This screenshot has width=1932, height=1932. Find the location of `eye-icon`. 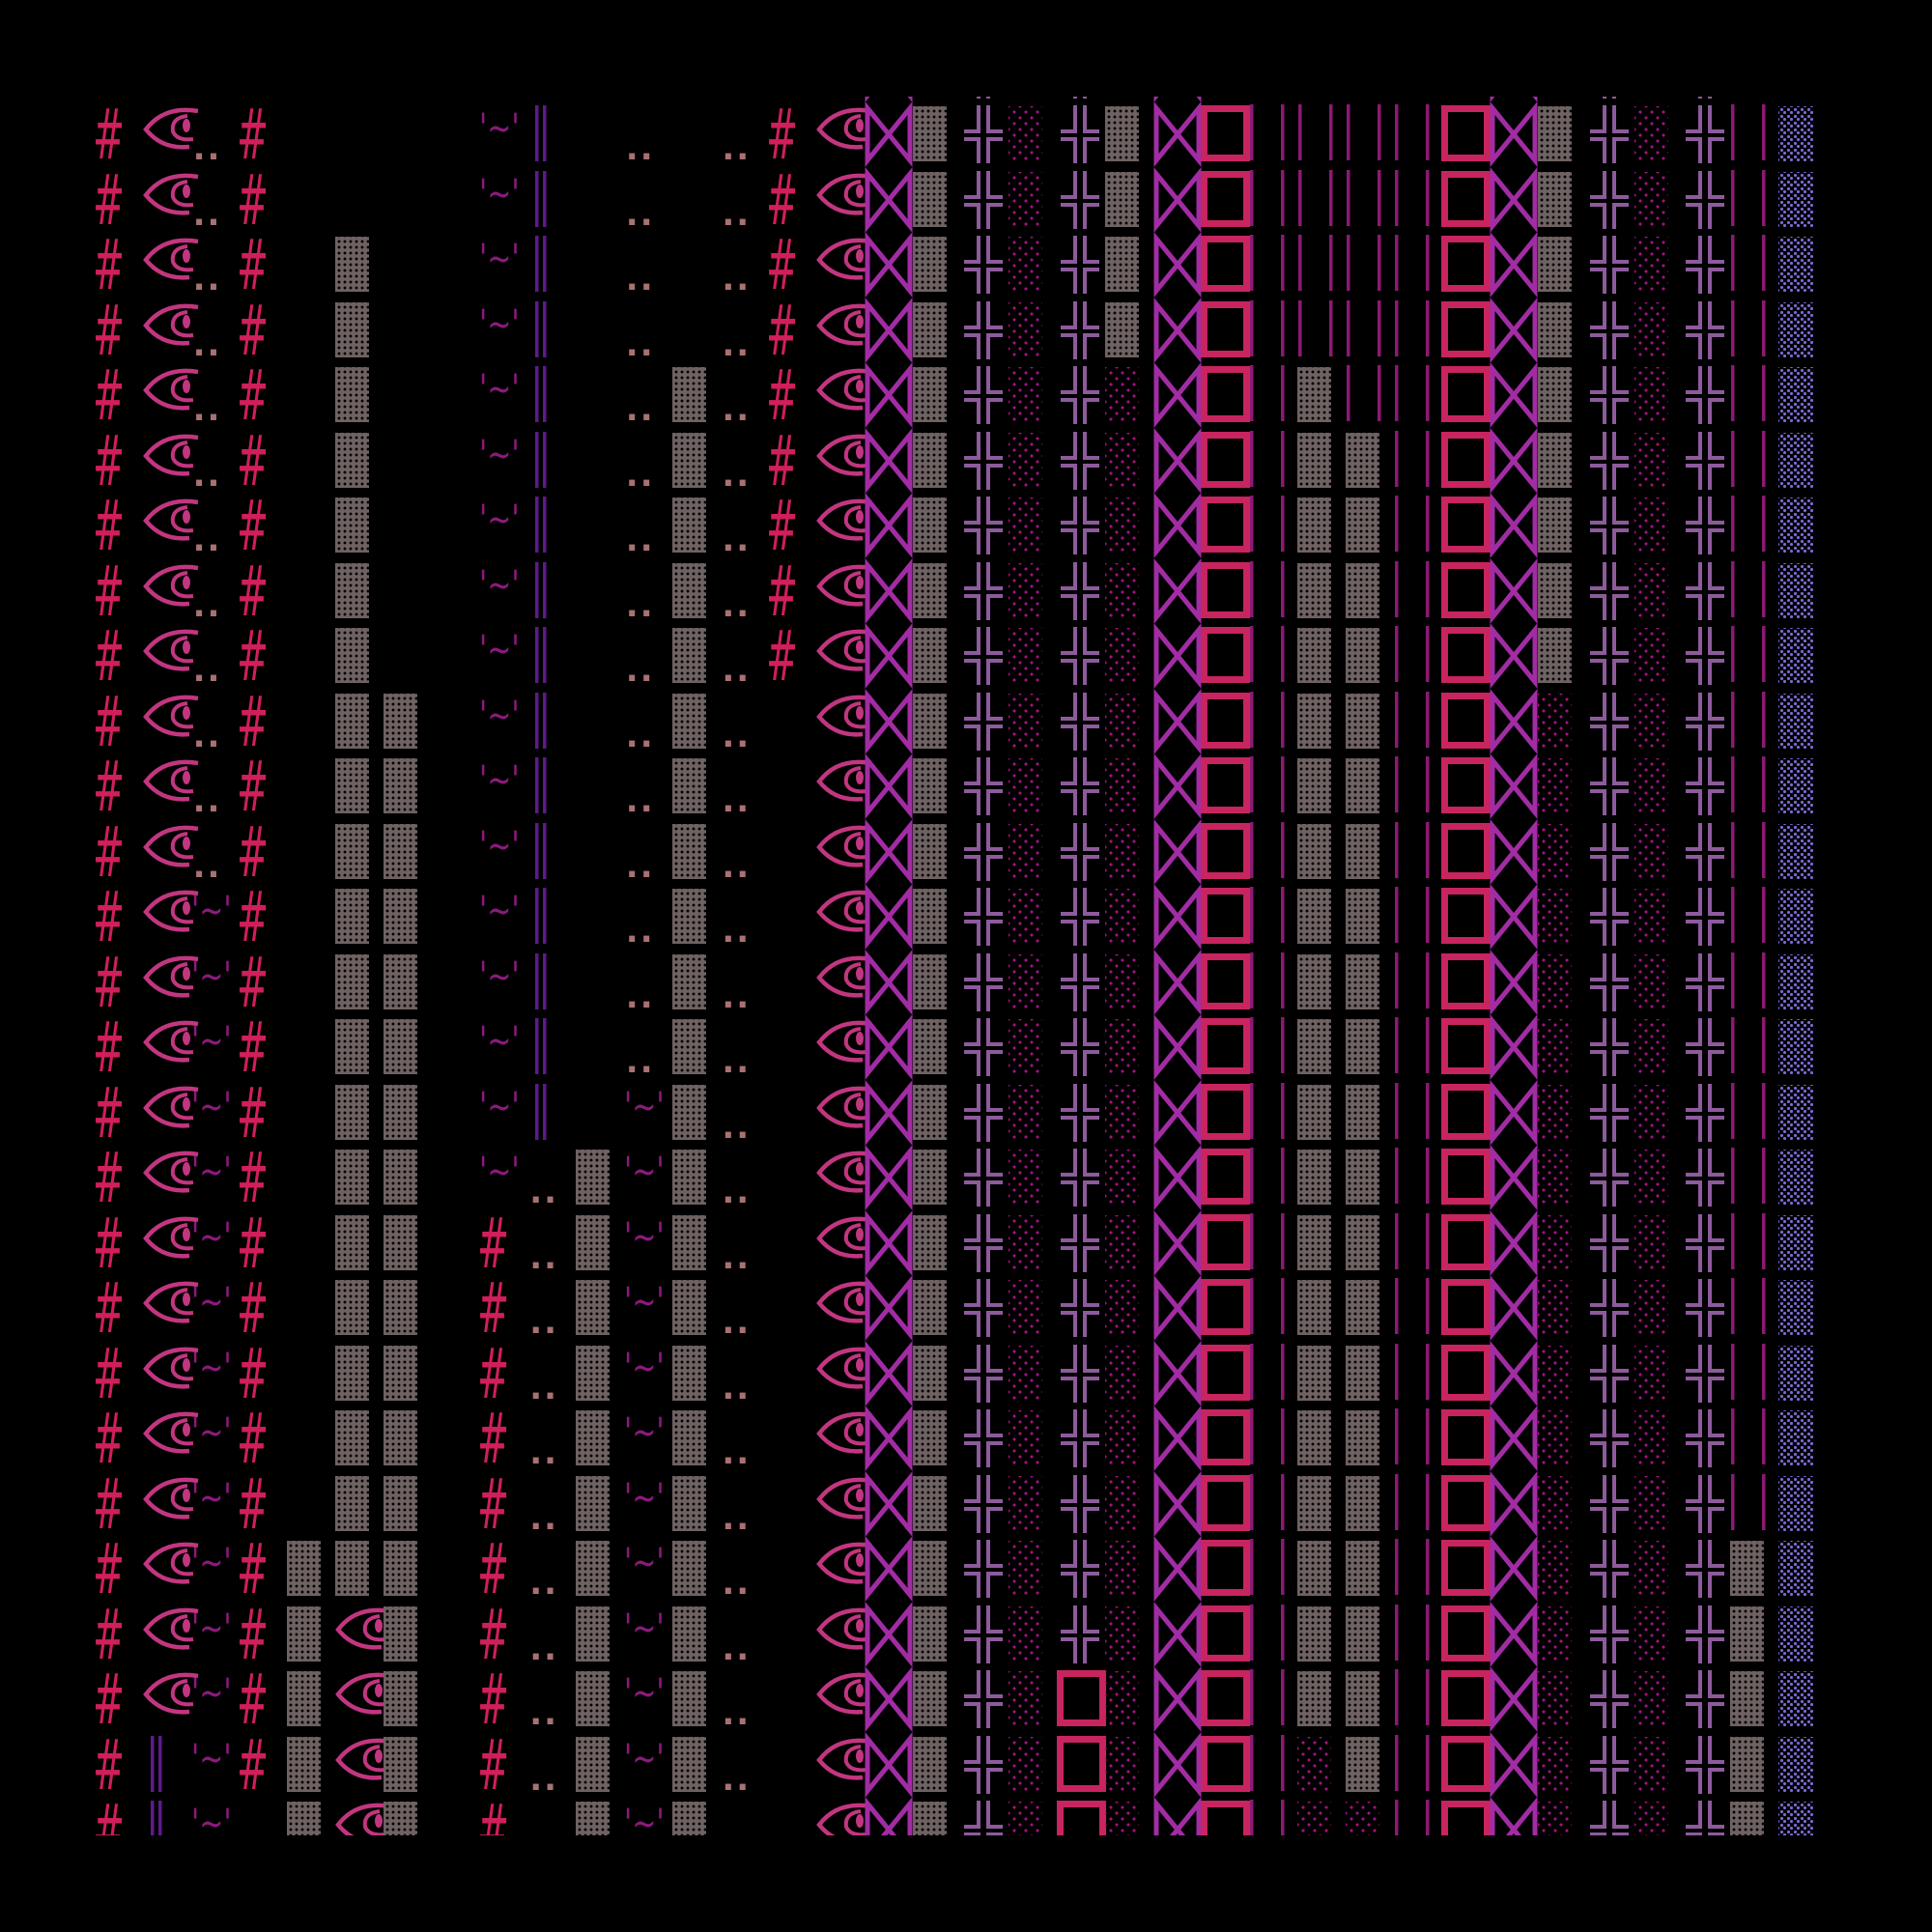

eye-icon is located at coordinates (844, 1818).